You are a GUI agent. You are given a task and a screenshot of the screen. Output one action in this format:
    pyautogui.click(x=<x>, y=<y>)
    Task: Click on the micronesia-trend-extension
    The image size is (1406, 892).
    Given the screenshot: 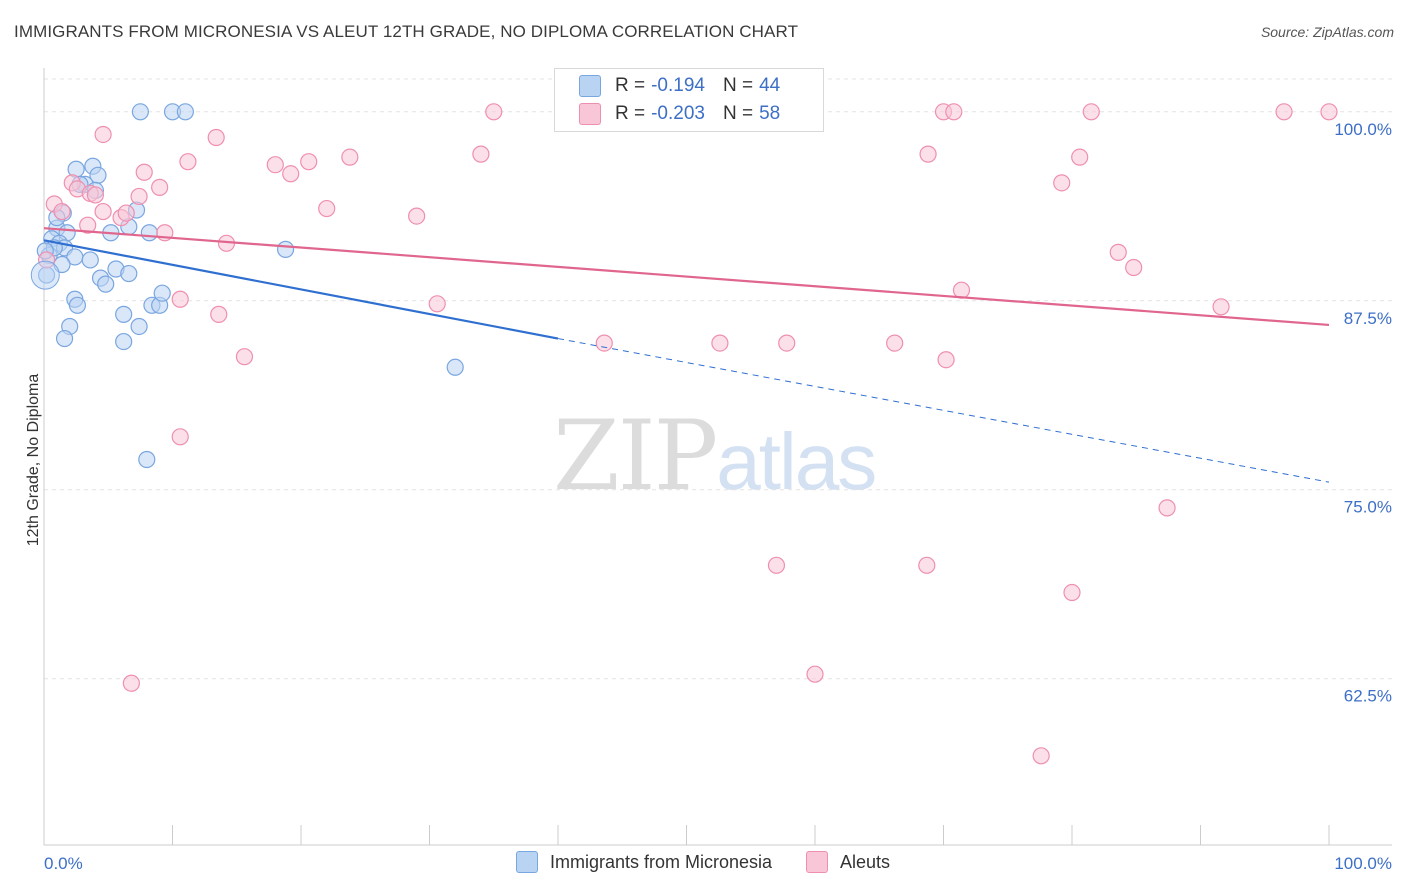 What is the action you would take?
    pyautogui.click(x=943, y=410)
    